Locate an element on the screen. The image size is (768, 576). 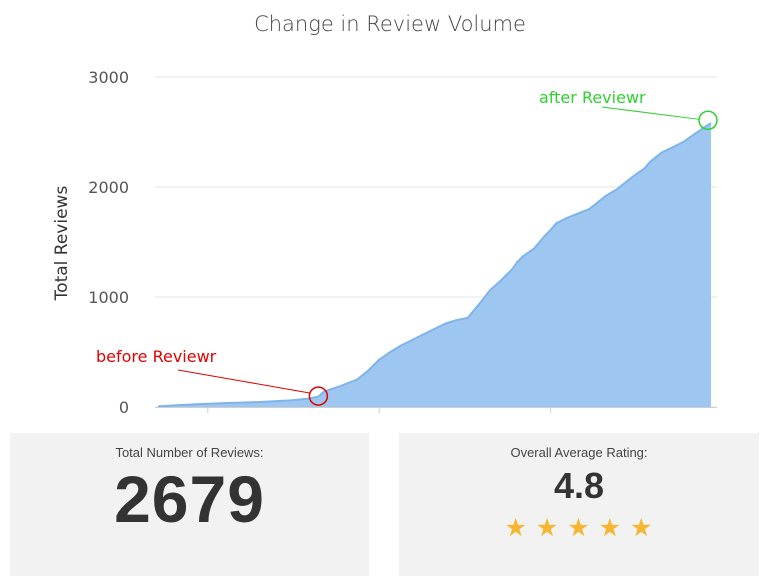
annotation-label: after Reviewr is located at coordinates (592, 97).